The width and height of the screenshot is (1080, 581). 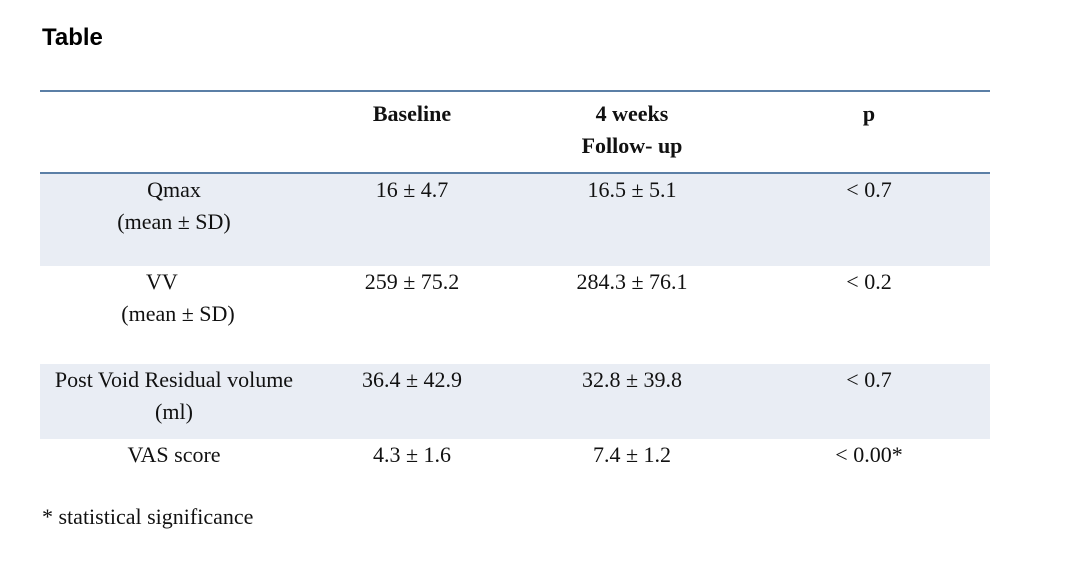 What do you see at coordinates (632, 189) in the screenshot?
I see `cell-followup: 16.5 ± 5.1` at bounding box center [632, 189].